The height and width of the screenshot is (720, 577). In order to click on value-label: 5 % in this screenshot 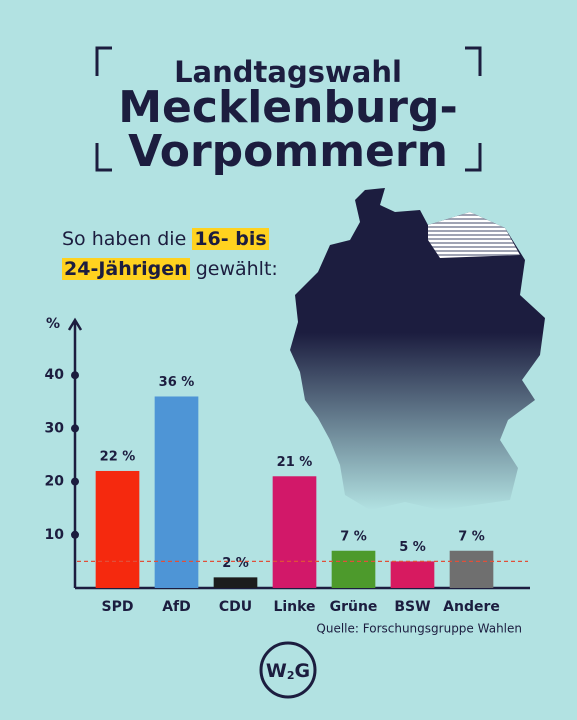, I will do `click(412, 547)`.